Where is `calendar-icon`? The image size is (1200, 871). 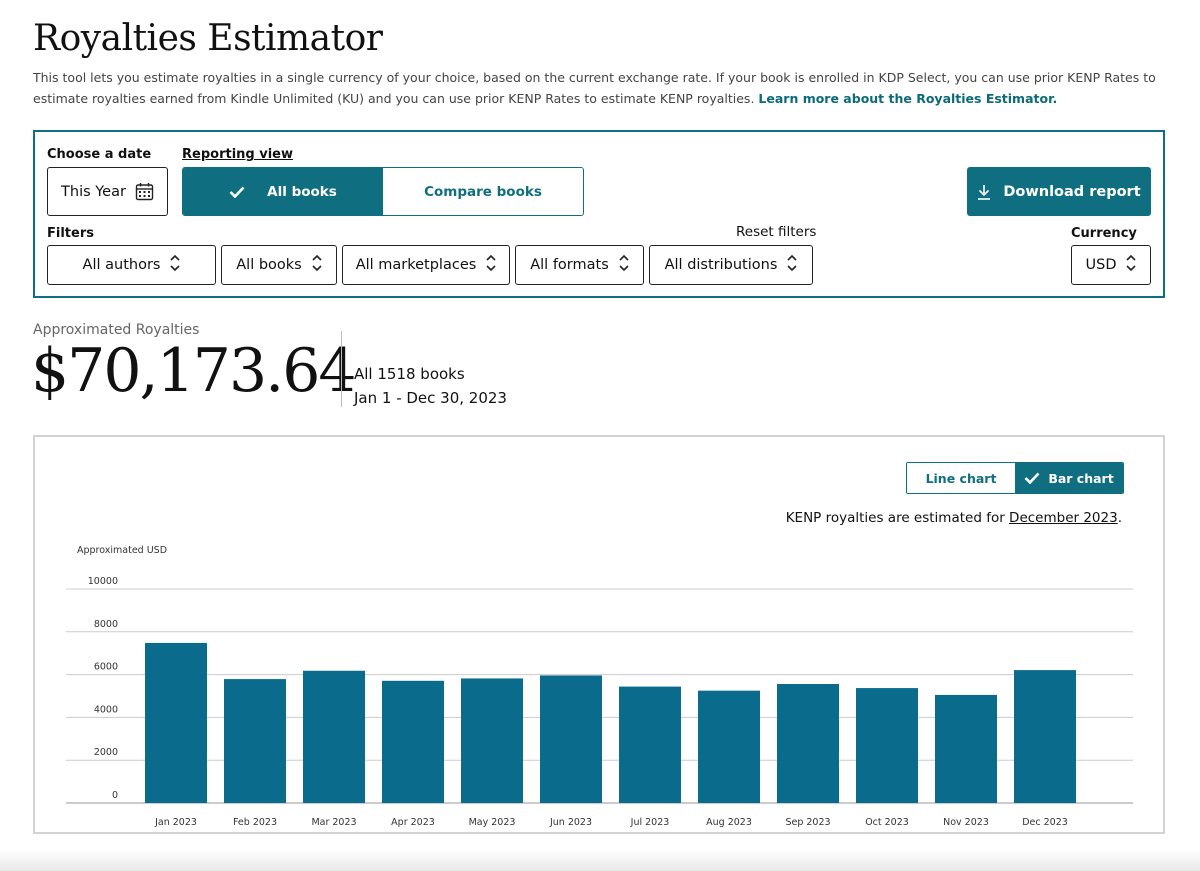
calendar-icon is located at coordinates (144, 191).